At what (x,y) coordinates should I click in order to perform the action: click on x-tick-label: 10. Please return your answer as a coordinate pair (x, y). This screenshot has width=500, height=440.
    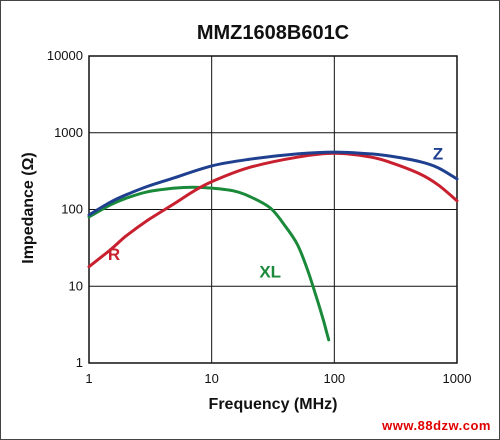
    Looking at the image, I should click on (211, 378).